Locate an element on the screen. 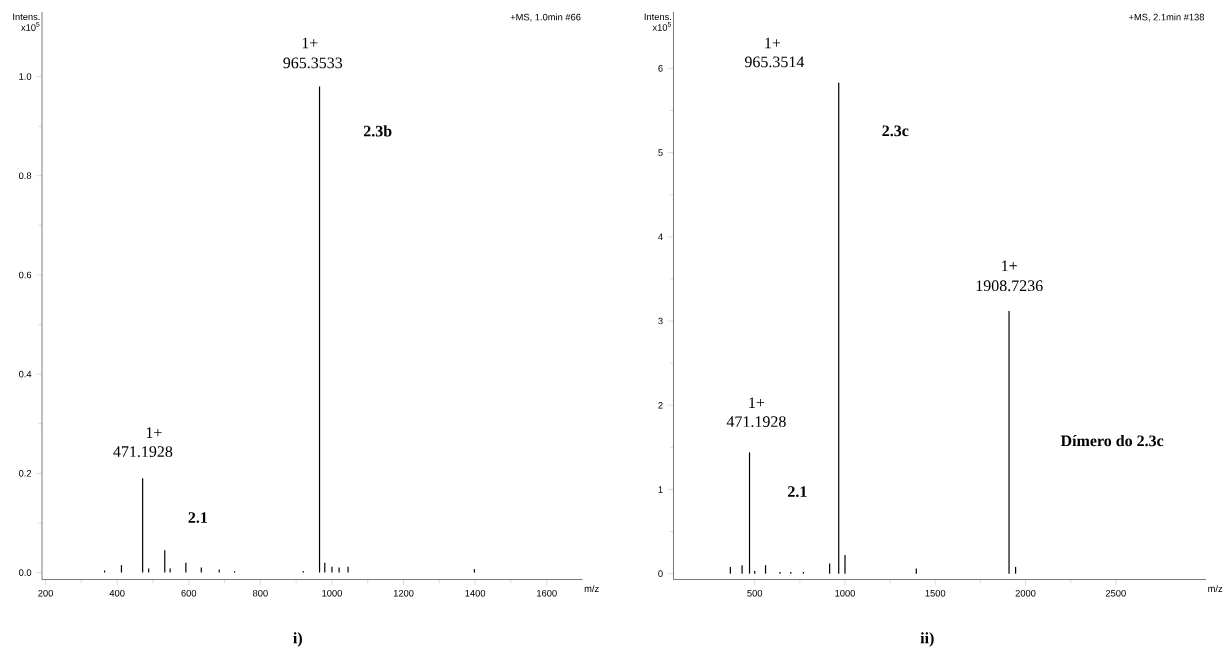 Image resolution: width=1224 pixels, height=659 pixels. y-tick-label: 1 is located at coordinates (660, 489).